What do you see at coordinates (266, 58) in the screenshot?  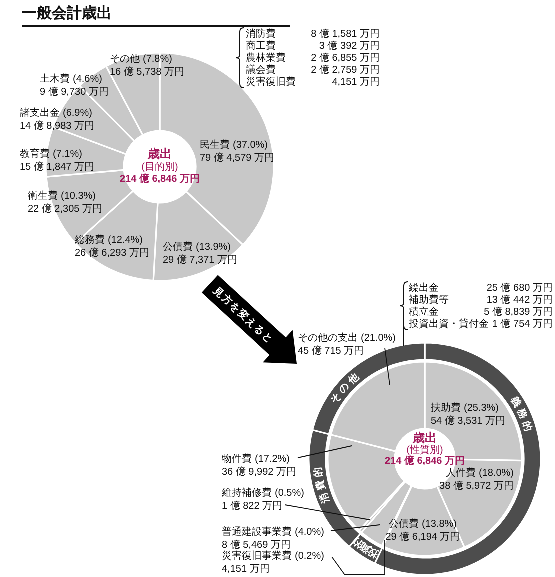 I see `text: 農林業費` at bounding box center [266, 58].